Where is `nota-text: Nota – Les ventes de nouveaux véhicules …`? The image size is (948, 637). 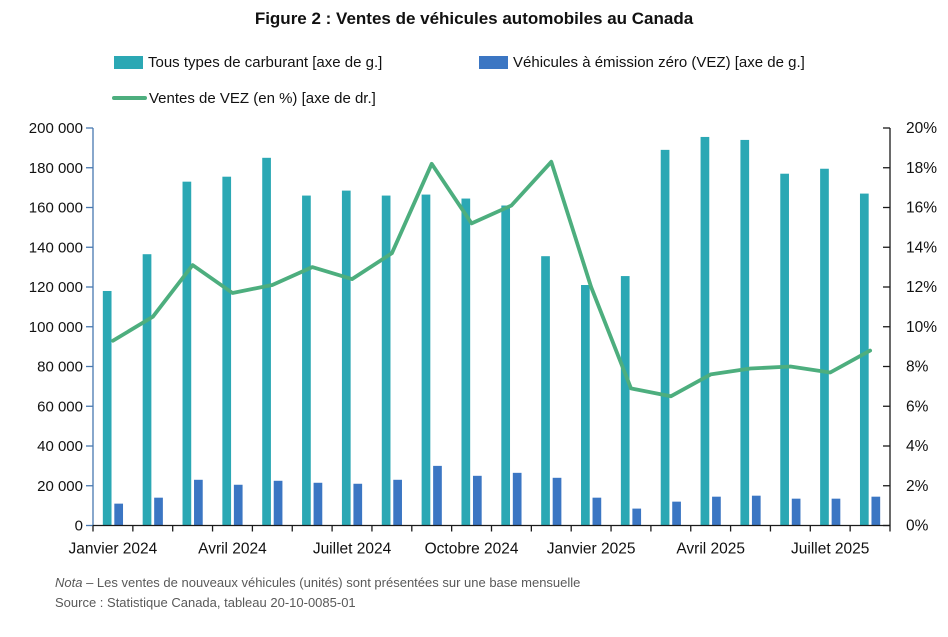 nota-text: Nota – Les ventes de nouveaux véhicules … is located at coordinates (317, 582).